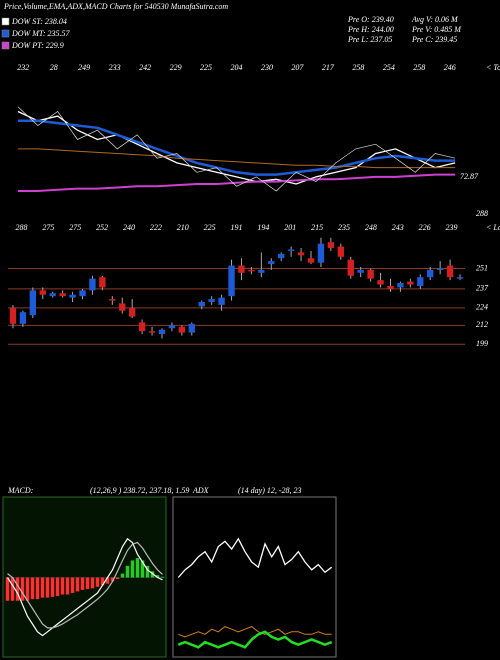 The height and width of the screenshot is (660, 500). What do you see at coordinates (54, 67) in the screenshot?
I see `top-label: 28` at bounding box center [54, 67].